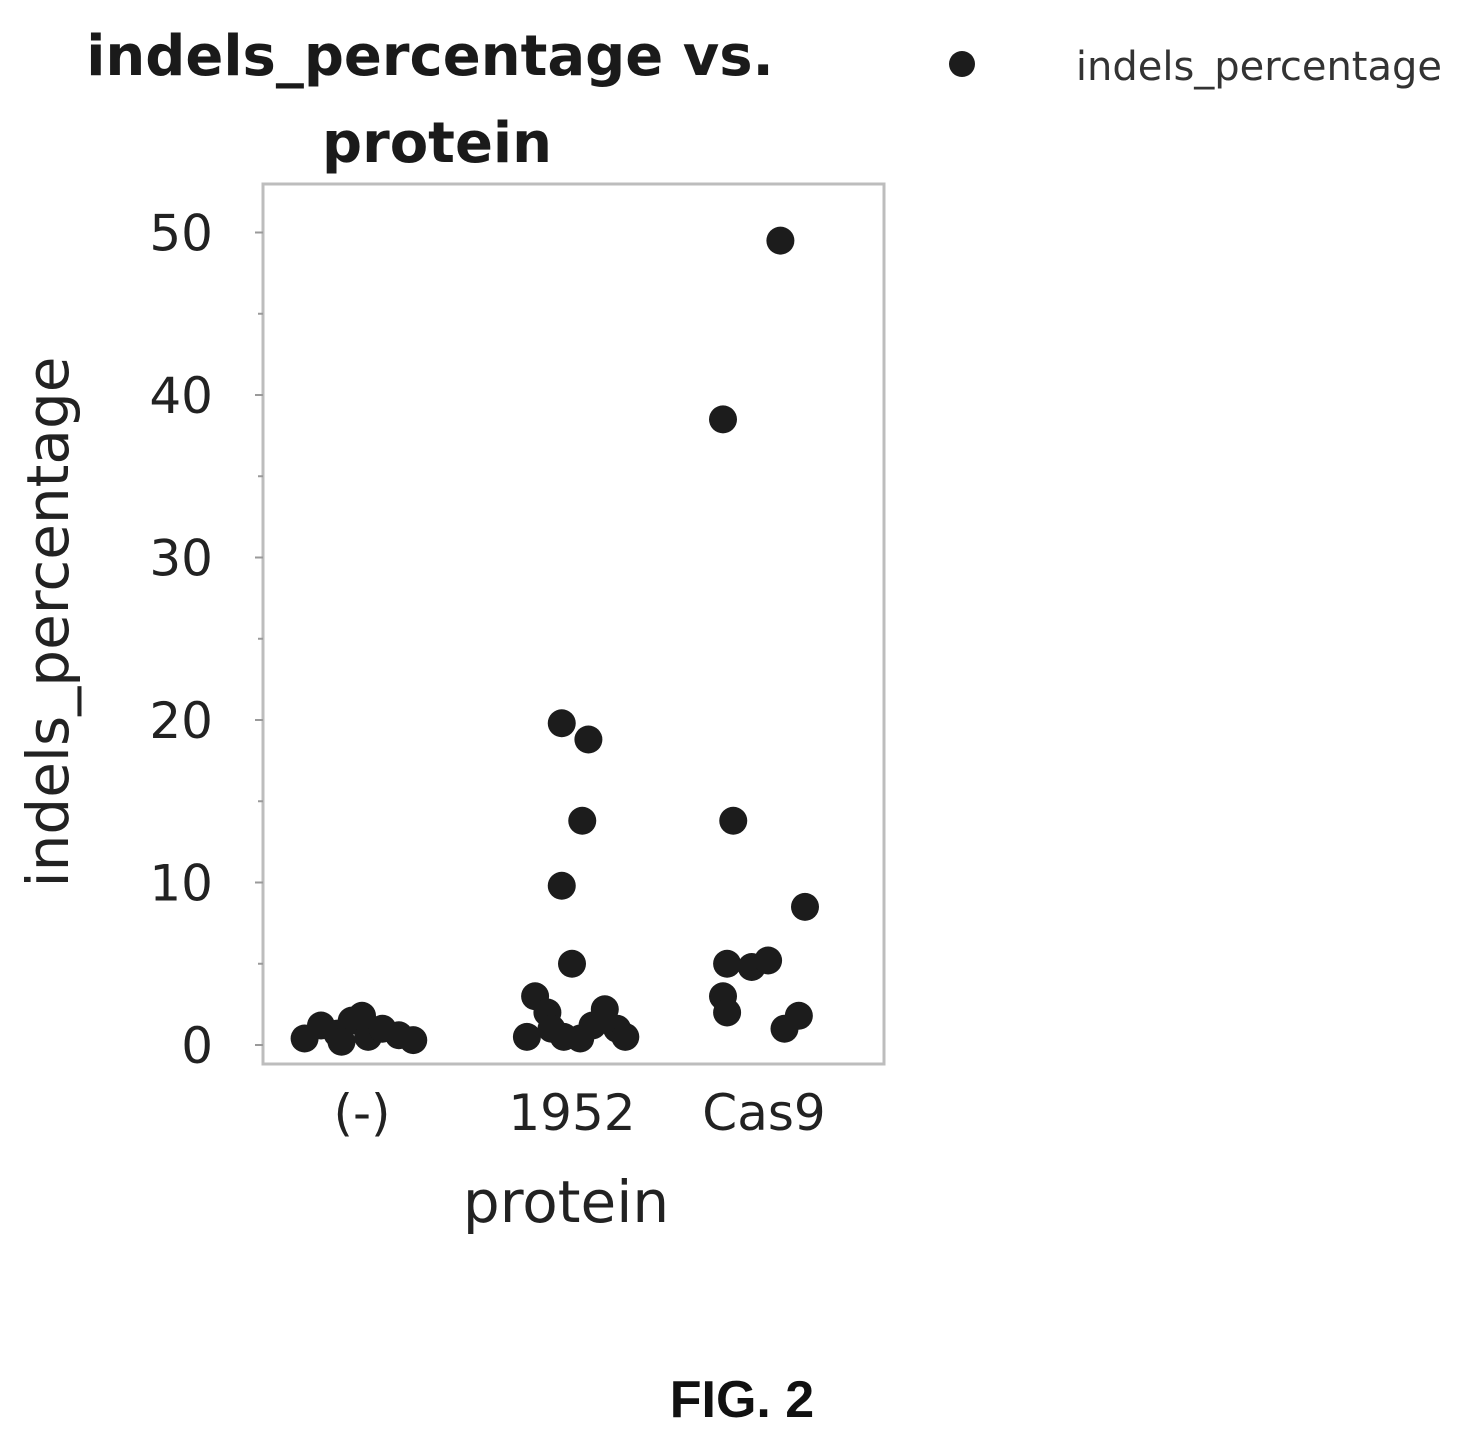 This screenshot has height=1442, width=1470. I want to click on y-tick-label: 10, so click(181, 884).